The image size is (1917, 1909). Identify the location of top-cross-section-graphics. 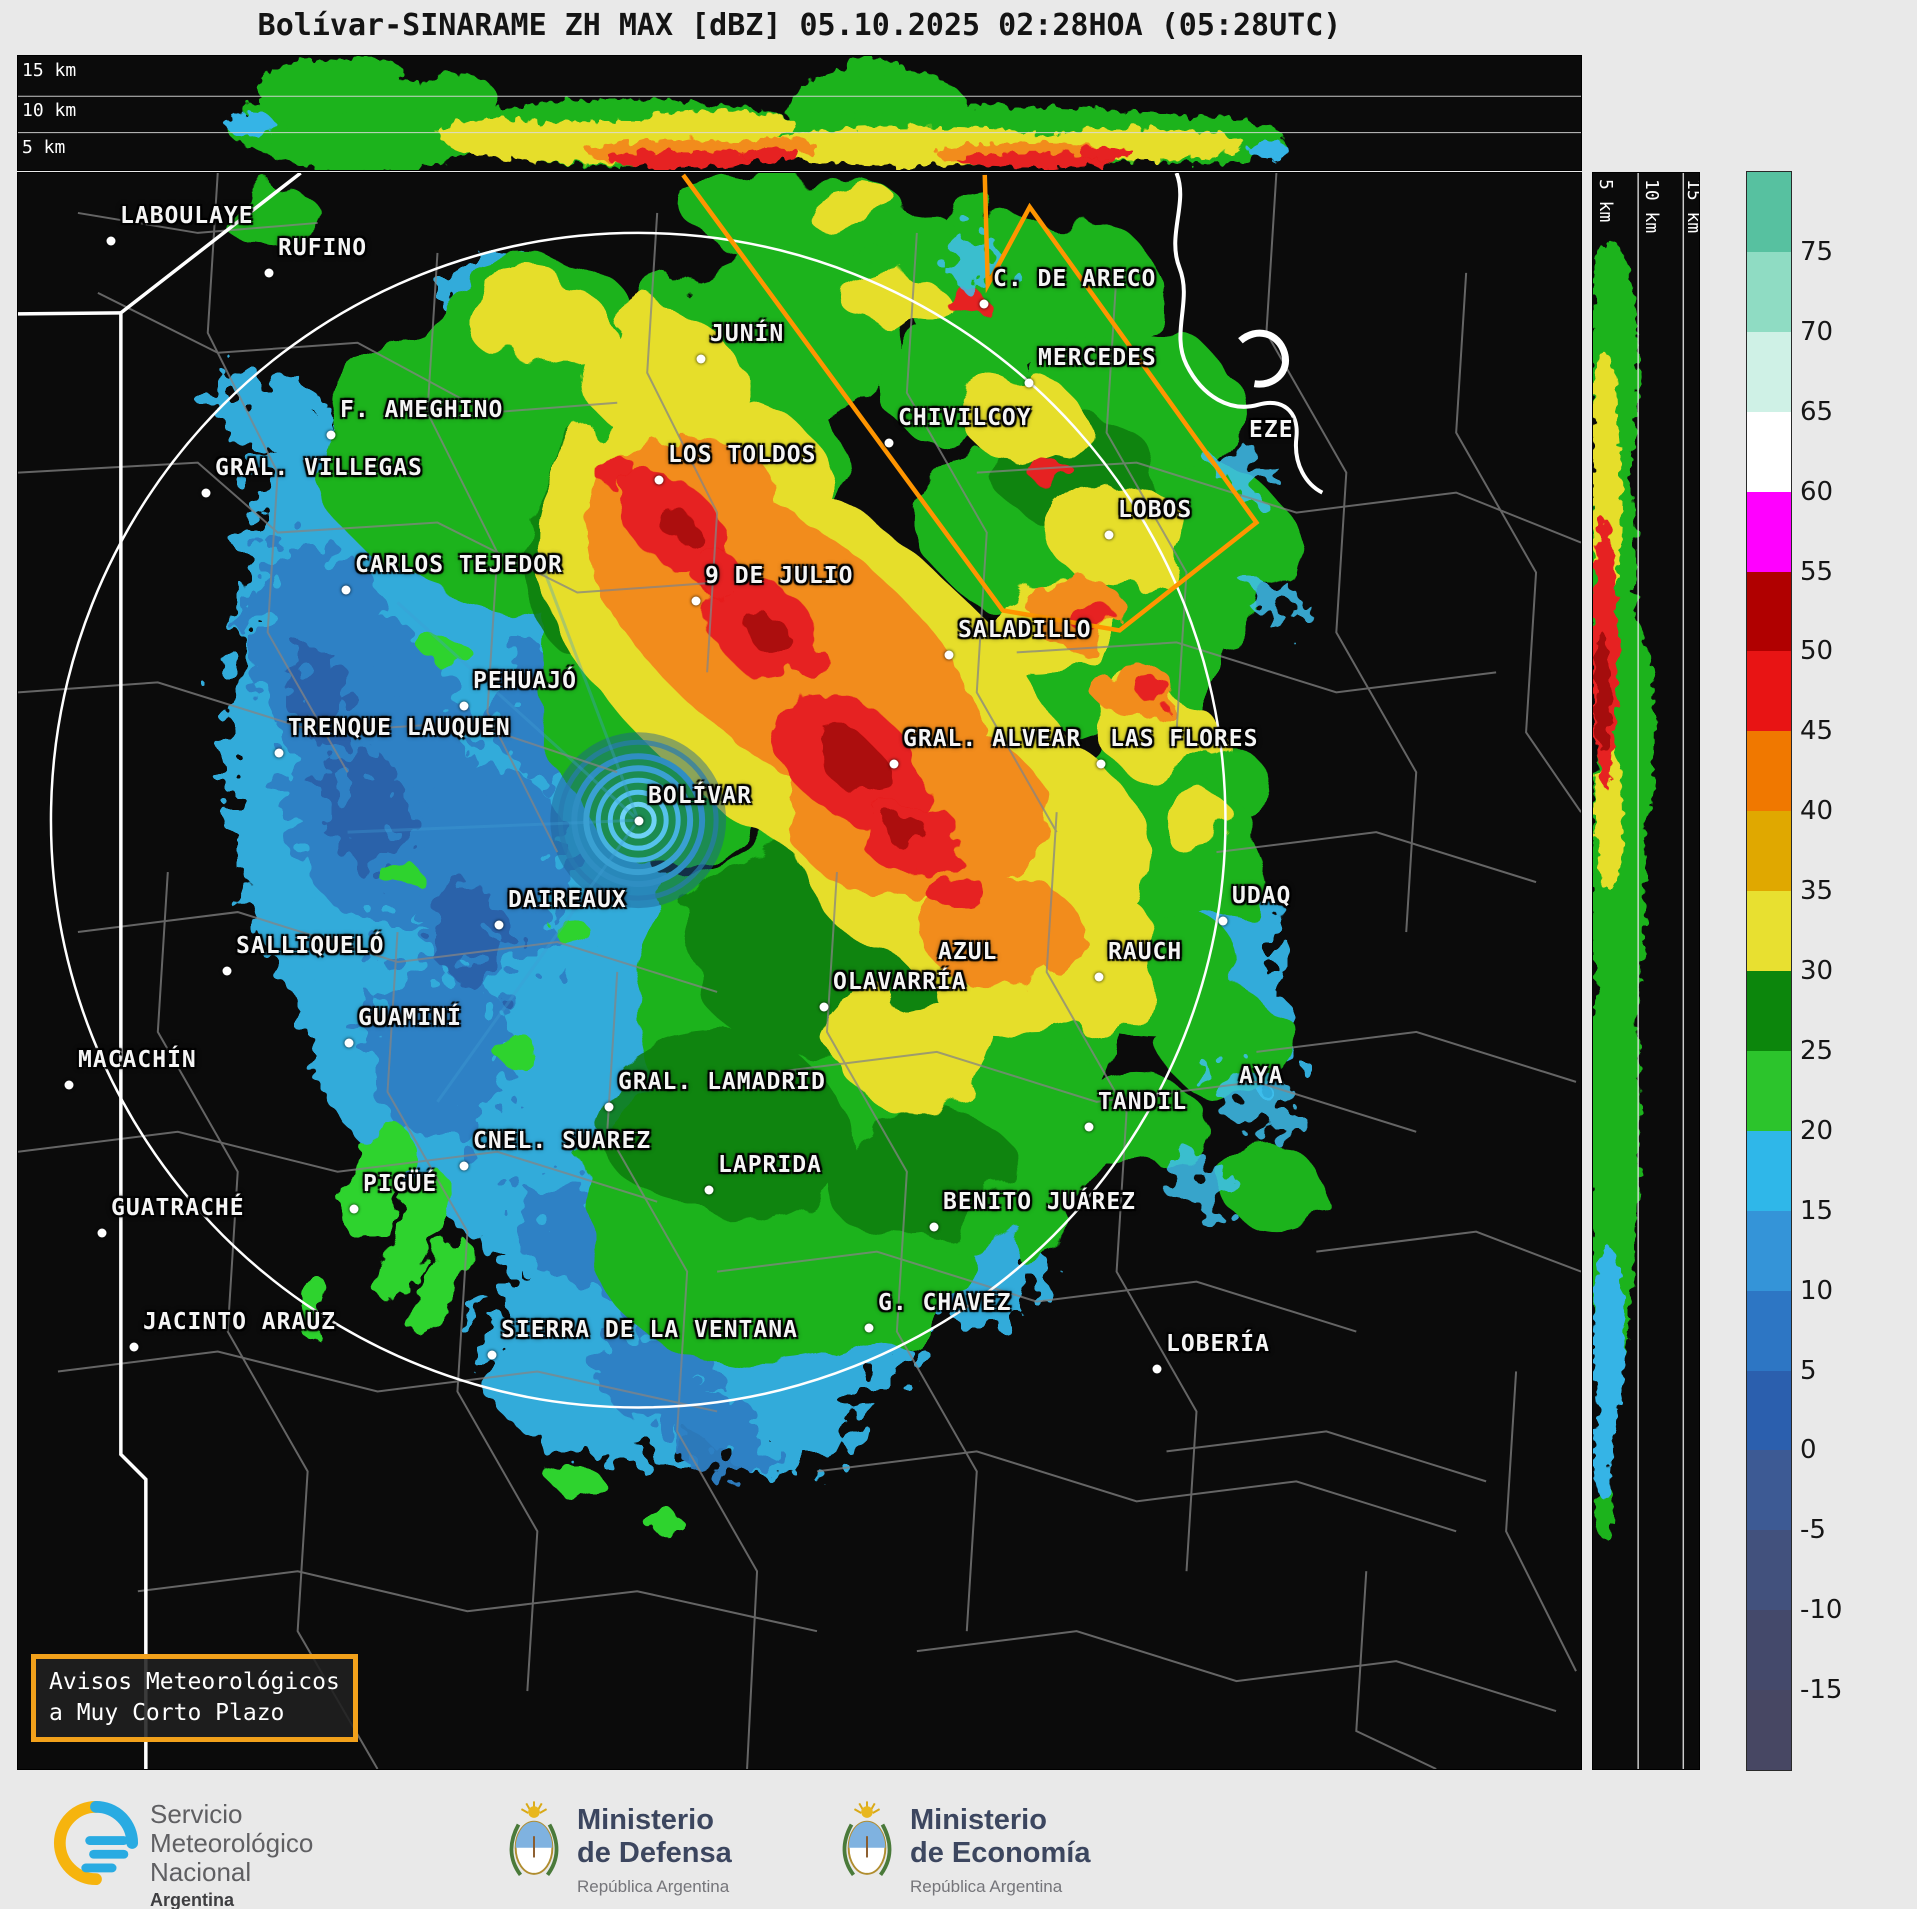
(799, 113).